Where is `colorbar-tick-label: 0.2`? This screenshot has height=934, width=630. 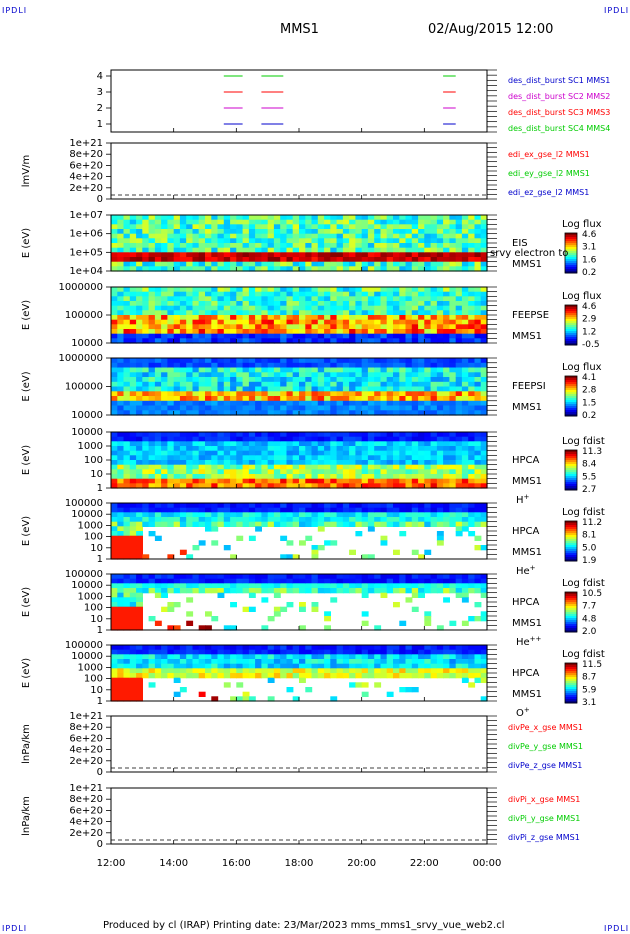
colorbar-tick-label: 0.2 is located at coordinates (589, 416).